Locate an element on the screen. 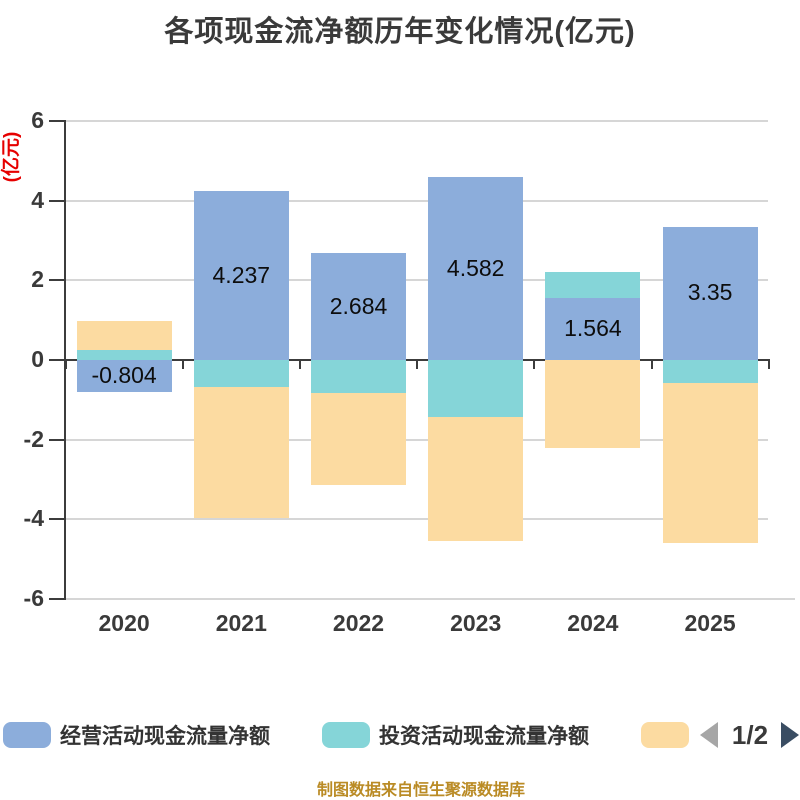 The height and width of the screenshot is (800, 800). bar-value-label: 4.237 is located at coordinates (241, 274).